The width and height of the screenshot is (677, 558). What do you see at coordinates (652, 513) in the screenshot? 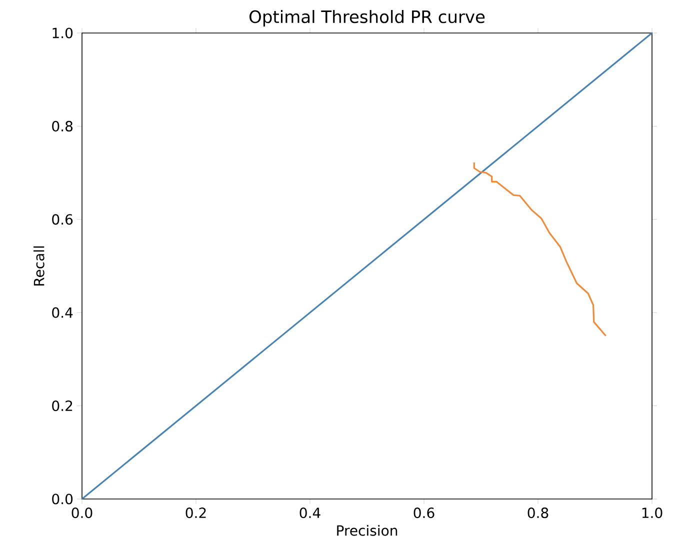
I see `x-tick-label: 1.0` at bounding box center [652, 513].